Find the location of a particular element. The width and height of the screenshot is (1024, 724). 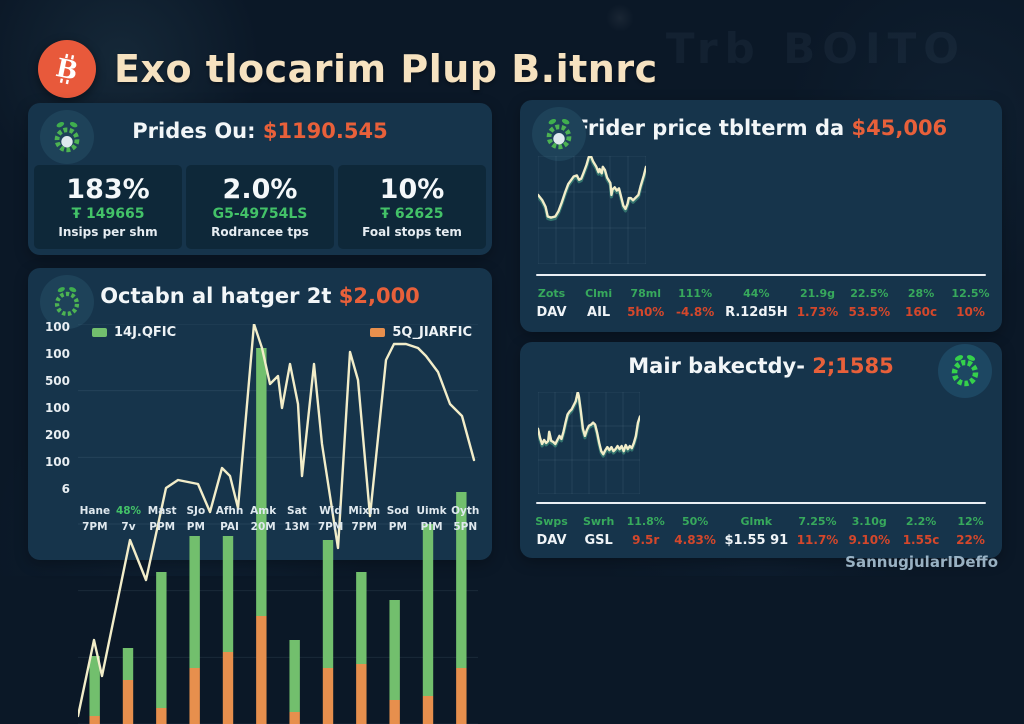

x-label-top: 48% is located at coordinates (128, 511).